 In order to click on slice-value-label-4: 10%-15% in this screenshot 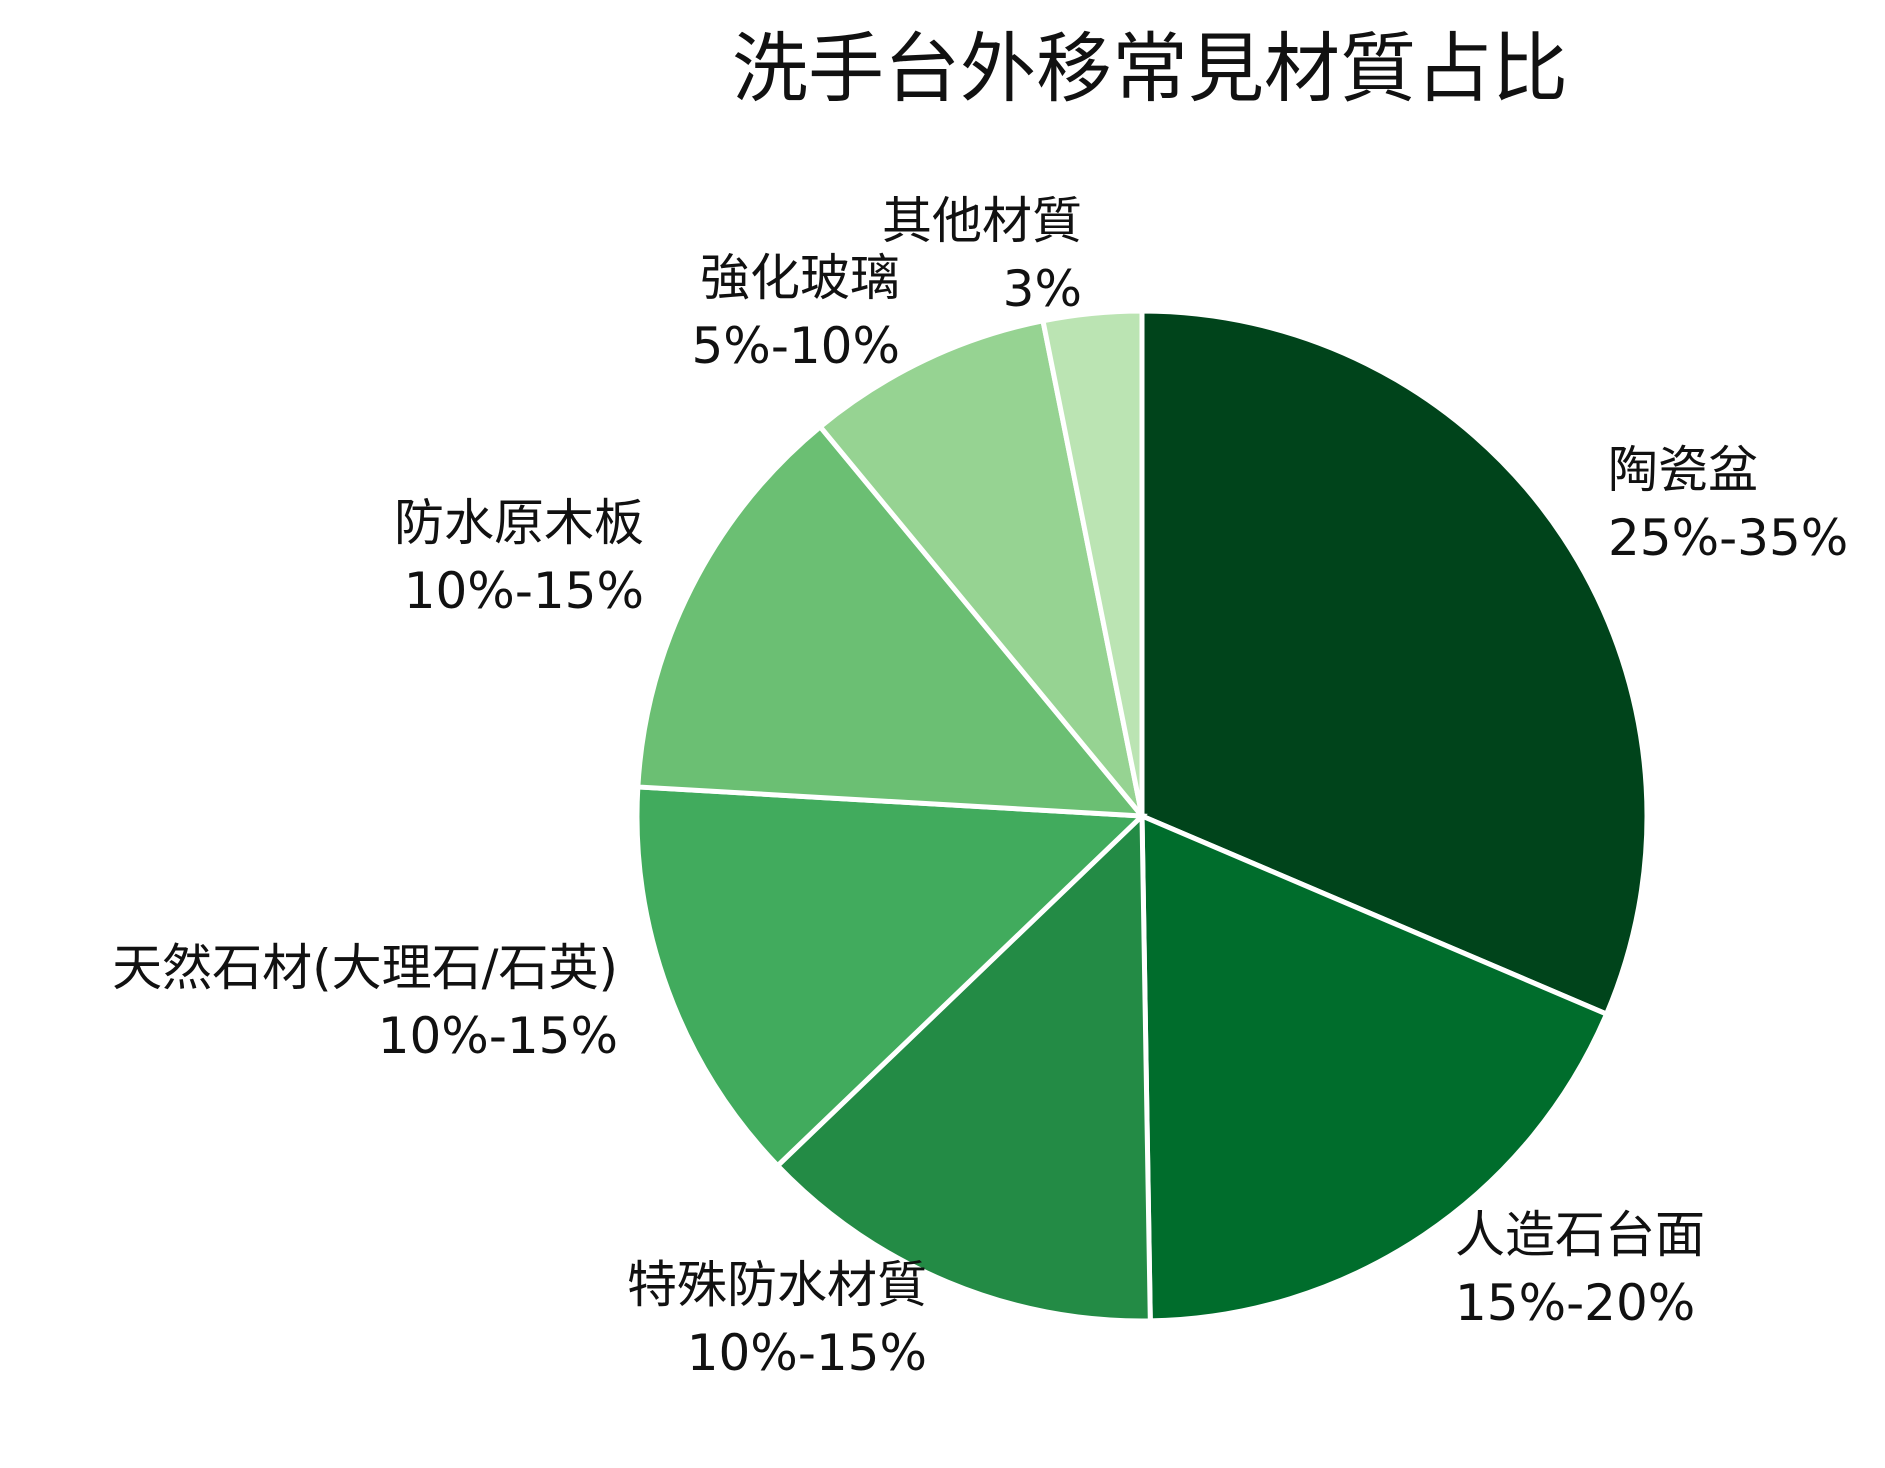, I will do `click(498, 1036)`.